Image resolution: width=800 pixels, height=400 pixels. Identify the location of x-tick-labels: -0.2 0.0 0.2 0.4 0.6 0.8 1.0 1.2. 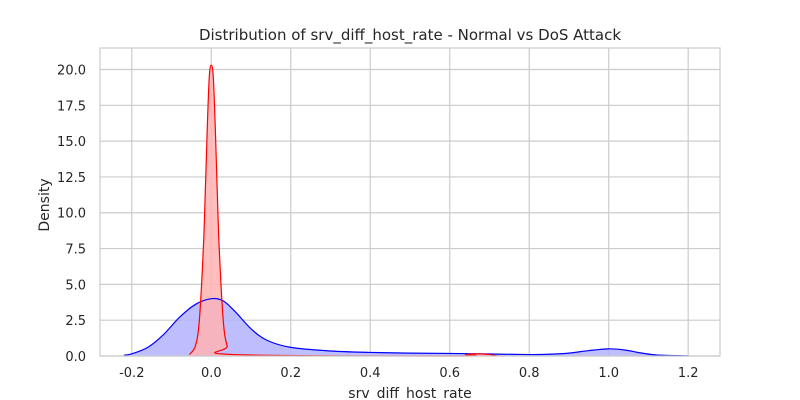
(408, 373).